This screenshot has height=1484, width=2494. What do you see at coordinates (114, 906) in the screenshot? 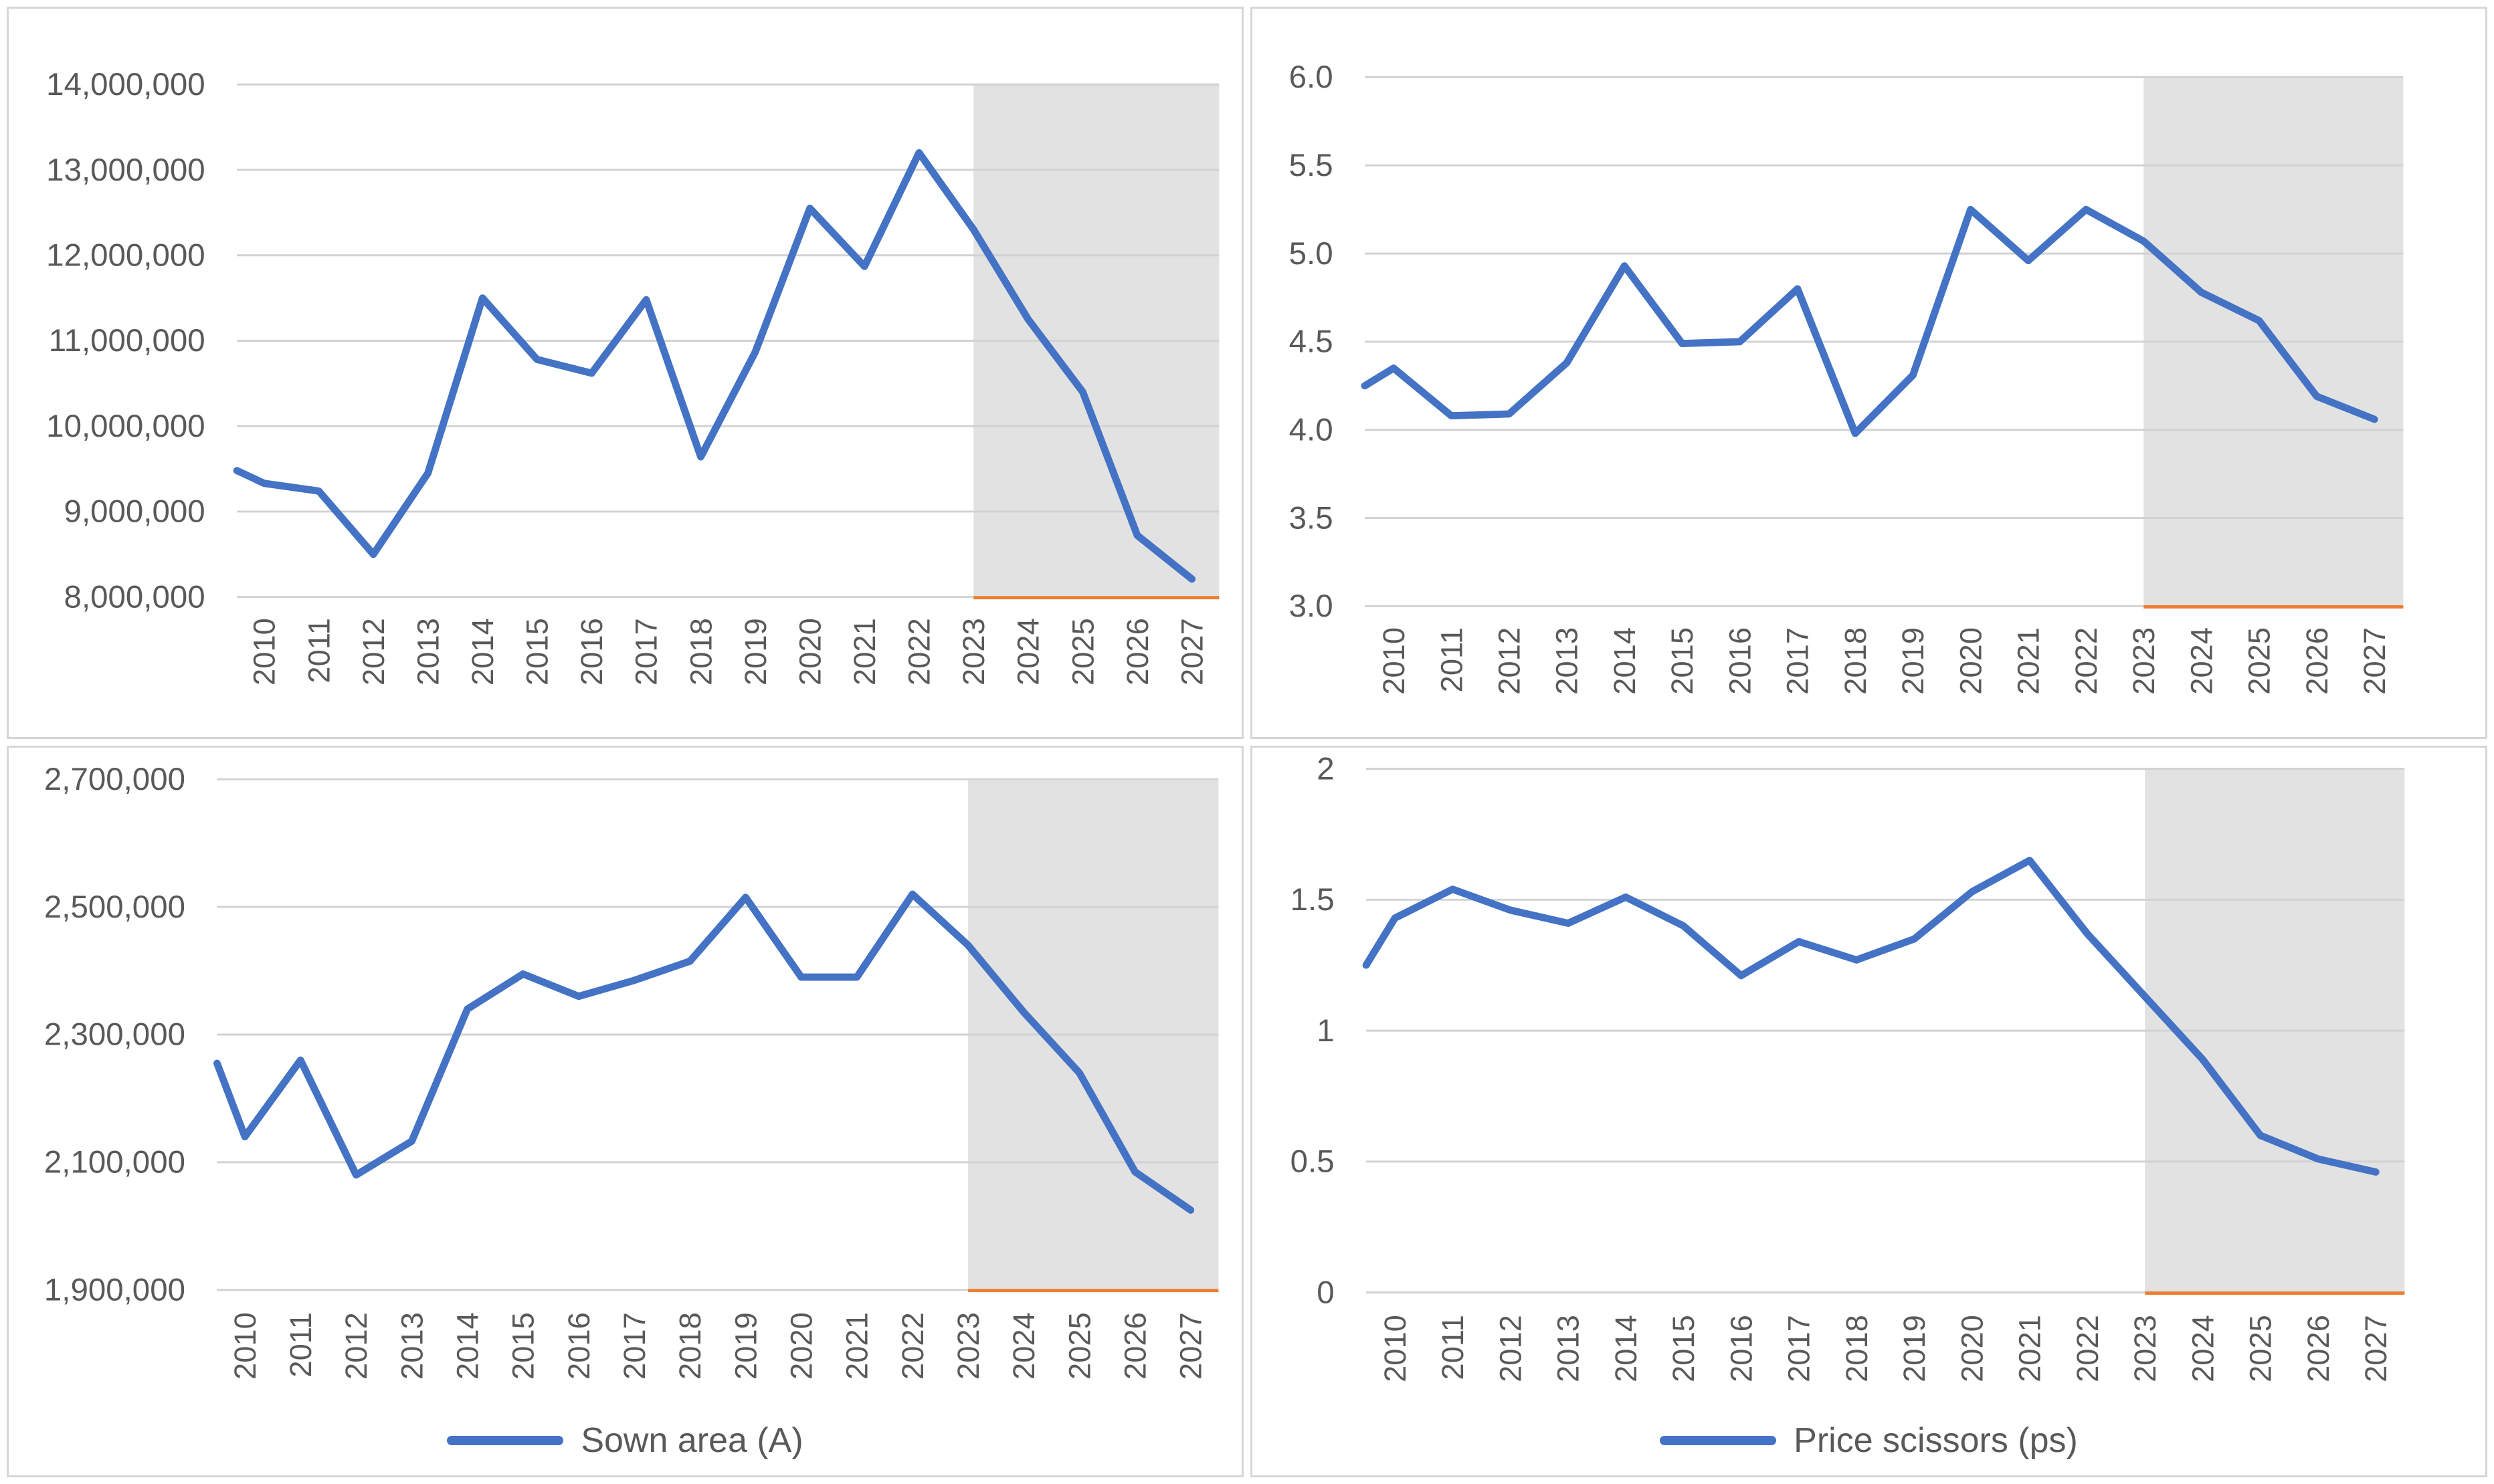
I see `y-tick-label: 2,500,000` at bounding box center [114, 906].